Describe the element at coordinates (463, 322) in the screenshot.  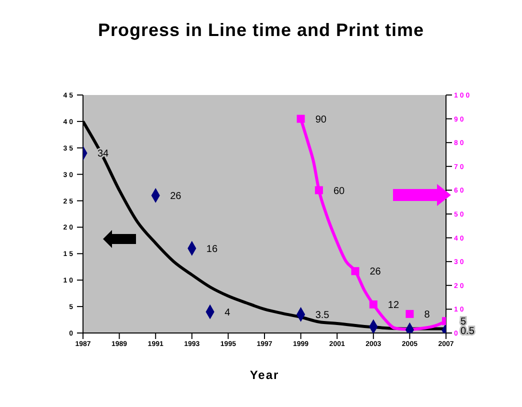
I see `data-label: 5` at that location.